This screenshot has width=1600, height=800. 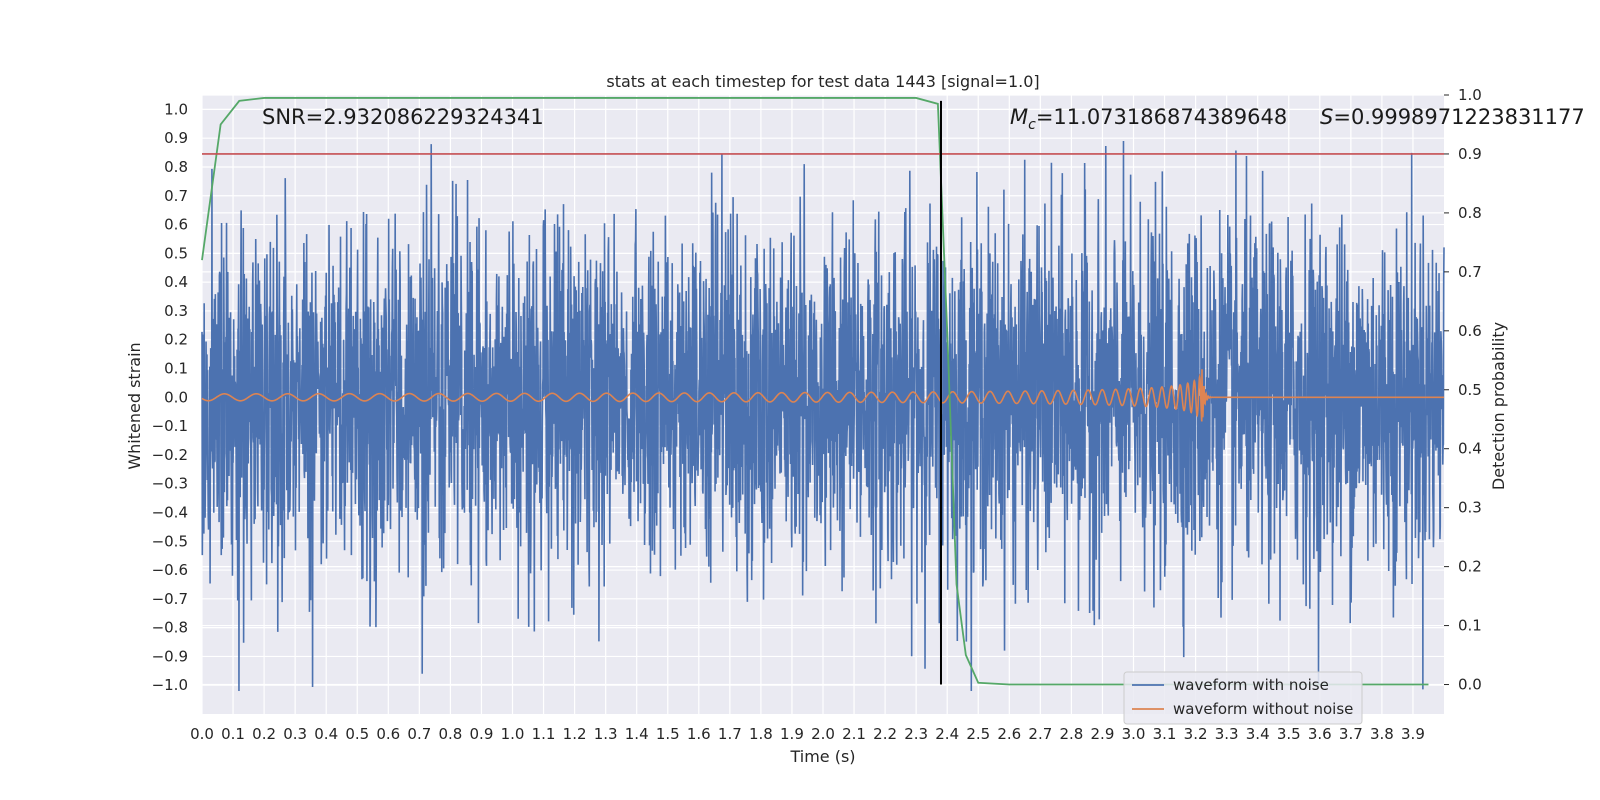 I want to click on score-value: =0.9998971223831177, so click(x=1458, y=117).